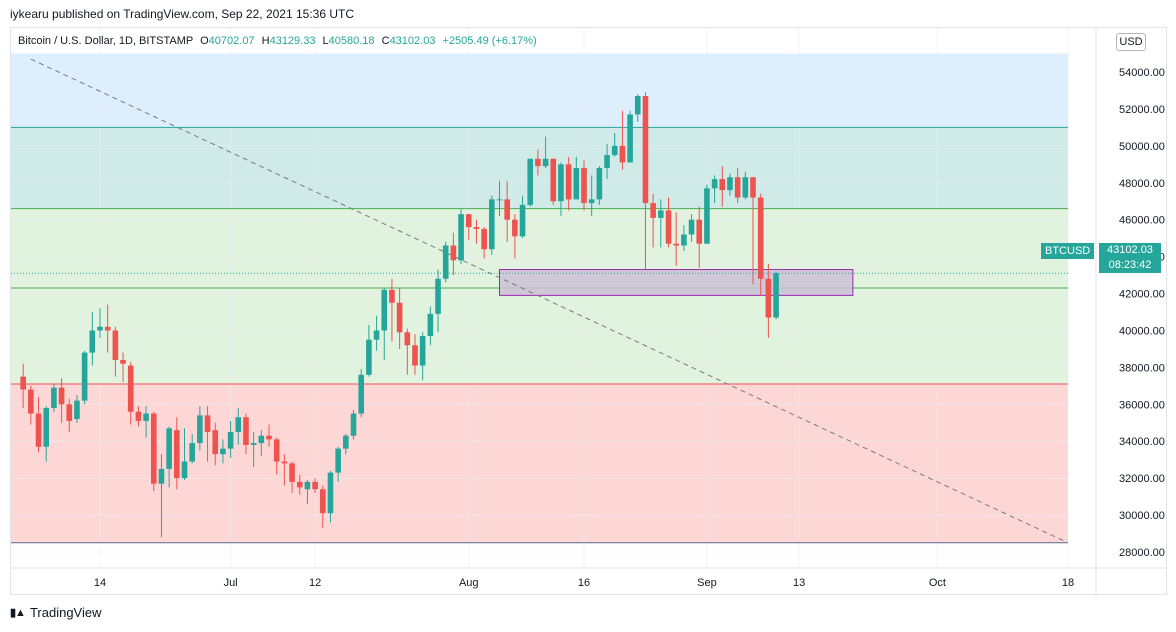 This screenshot has height=632, width=1176. I want to click on y-tick-label: 48000.00, so click(1142, 184).